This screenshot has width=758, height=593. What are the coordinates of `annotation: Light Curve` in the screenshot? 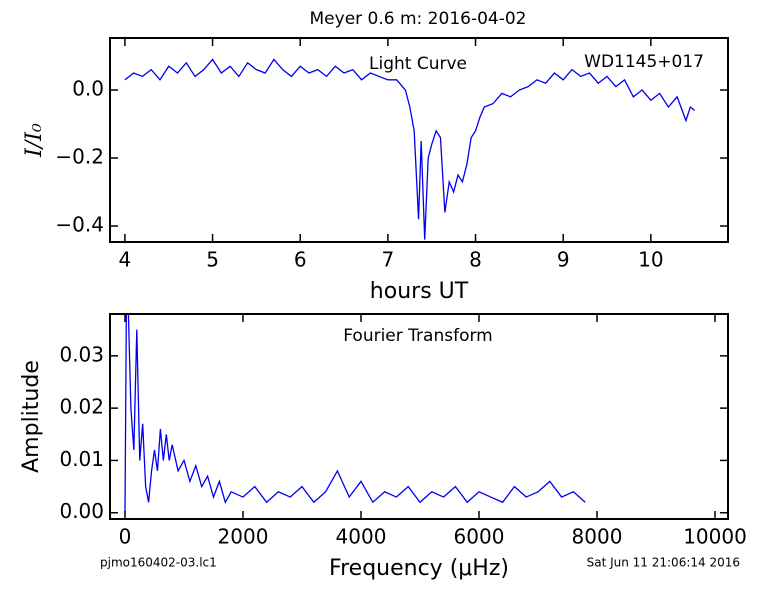 It's located at (418, 64).